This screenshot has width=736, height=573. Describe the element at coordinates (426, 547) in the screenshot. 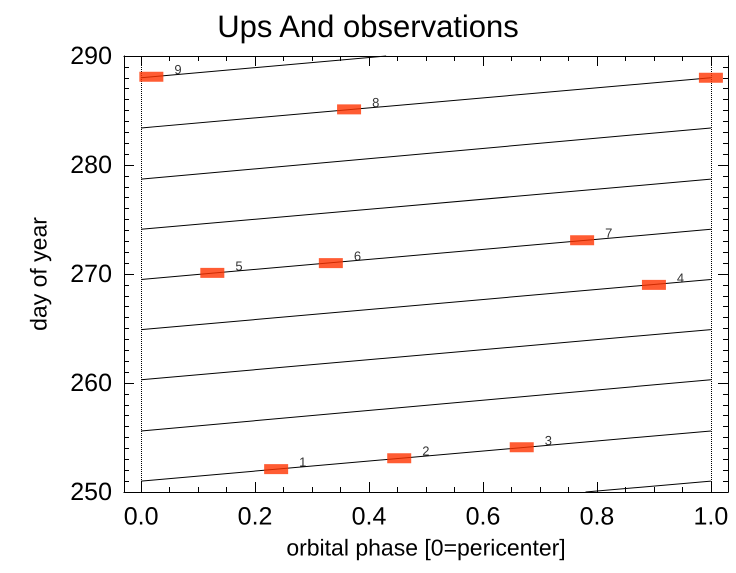

I see `x-axis-title: orbital phase [0=pericenter]` at that location.